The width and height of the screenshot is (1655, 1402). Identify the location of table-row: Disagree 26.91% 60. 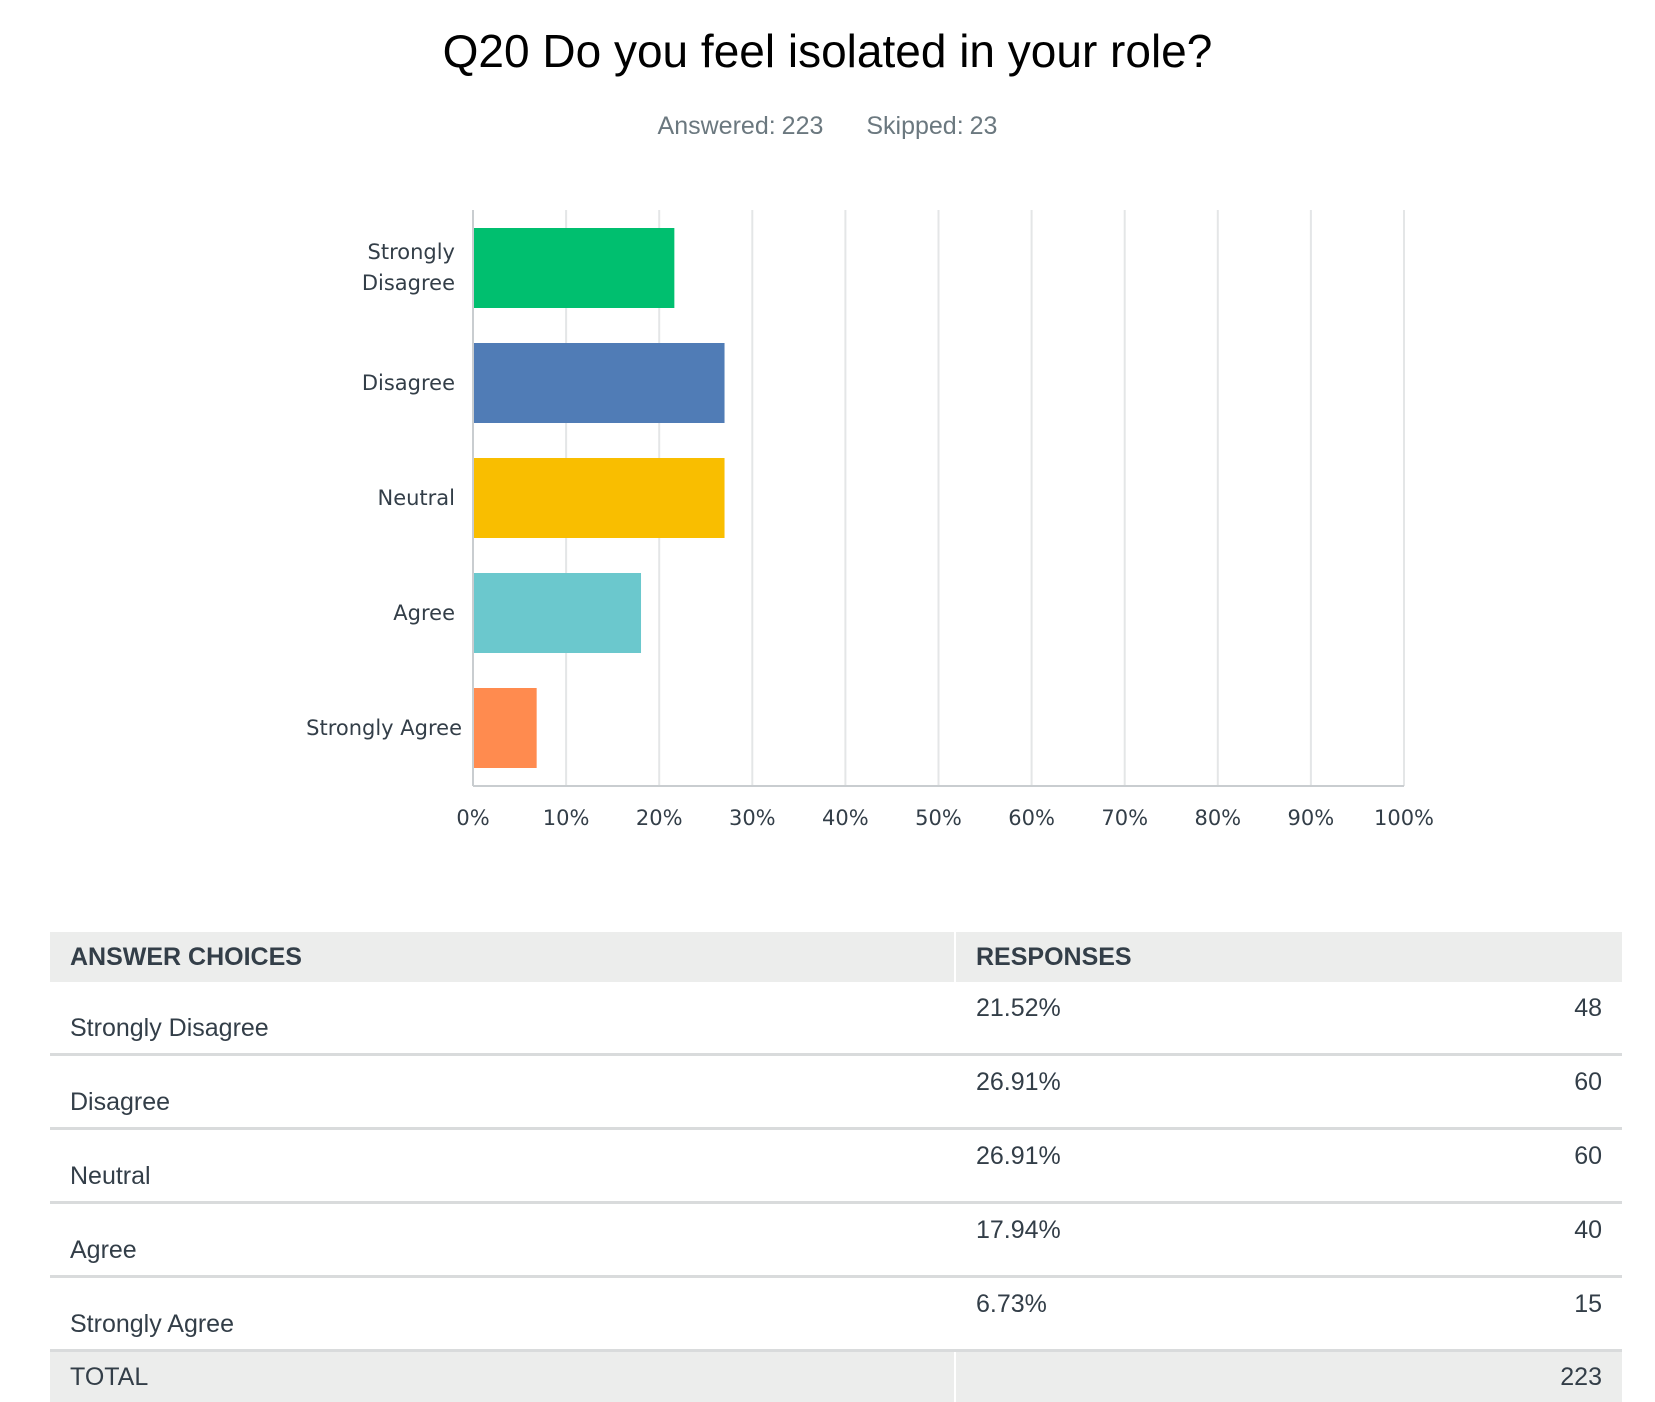
(836, 1092).